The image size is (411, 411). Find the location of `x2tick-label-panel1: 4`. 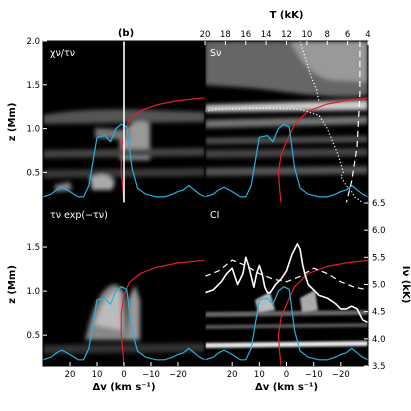

x2tick-label-panel1: 4 is located at coordinates (367, 35).